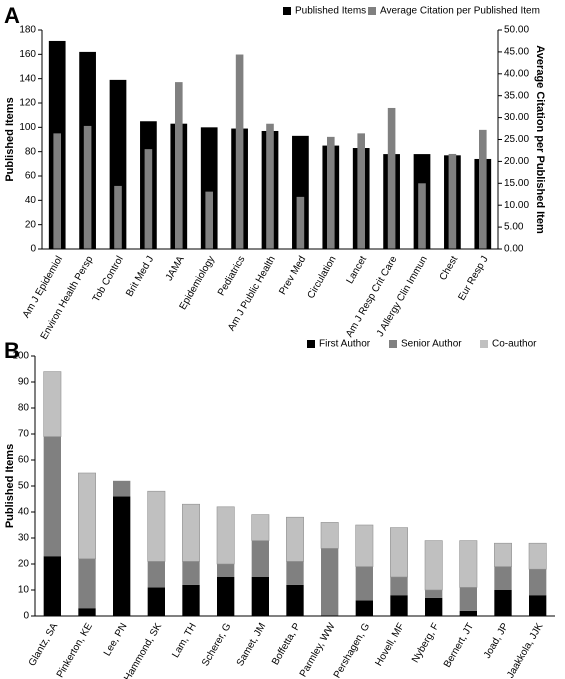 This screenshot has height=679, width=565. What do you see at coordinates (459, 645) in the screenshot?
I see `x-tick-label: Bernert, JT` at bounding box center [459, 645].